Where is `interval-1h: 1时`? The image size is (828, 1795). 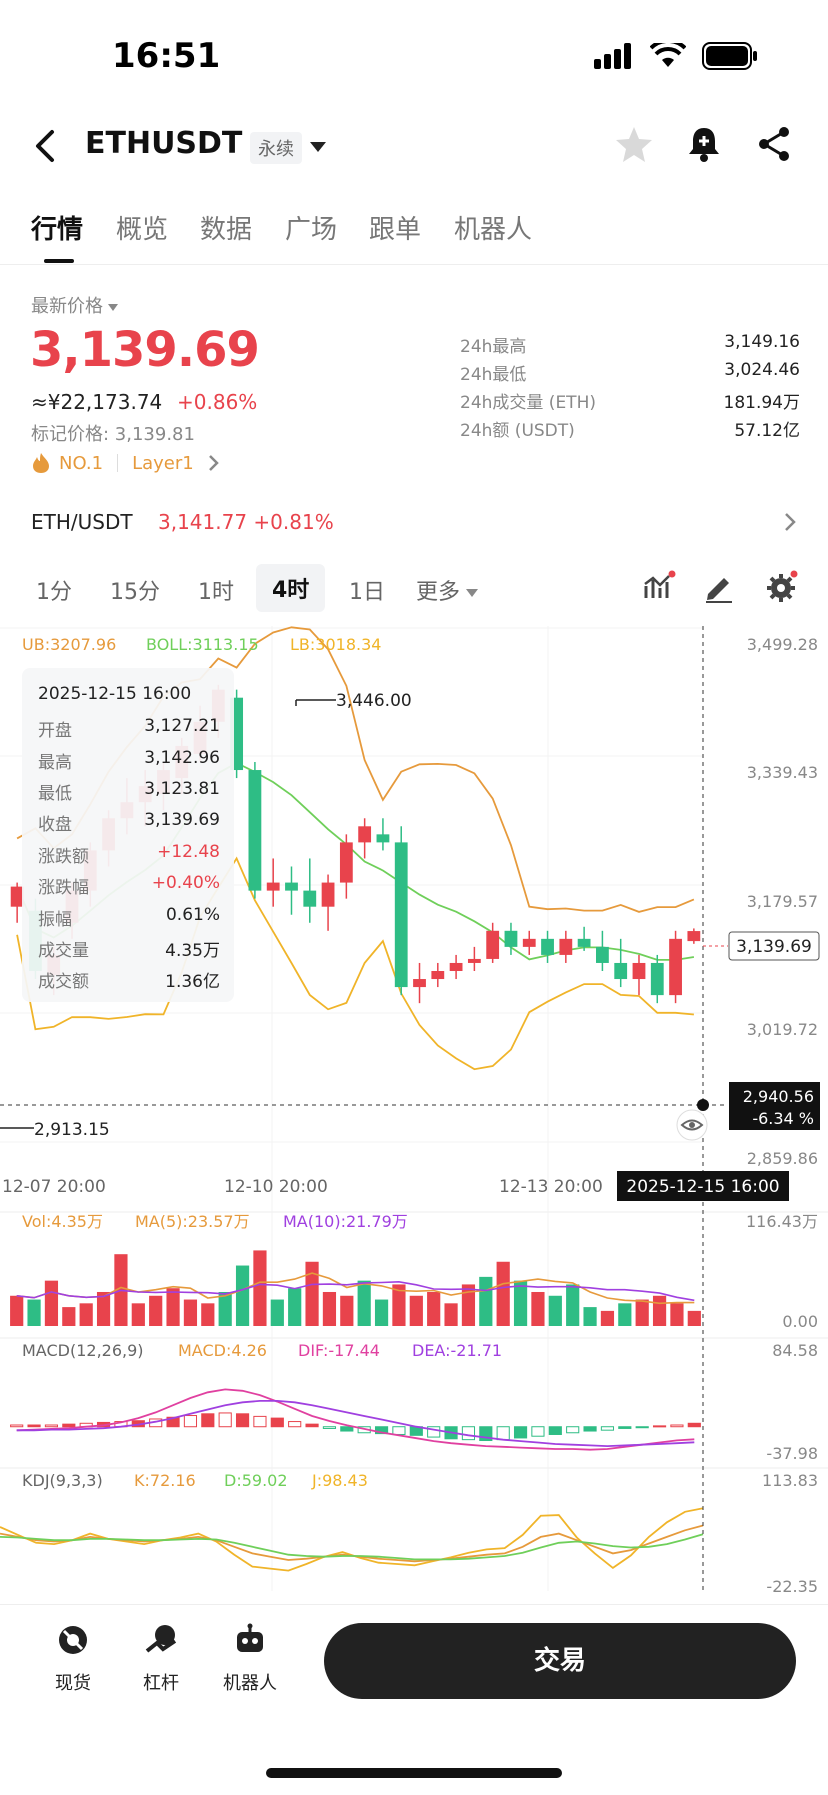
interval-1h: 1时 is located at coordinates (216, 592).